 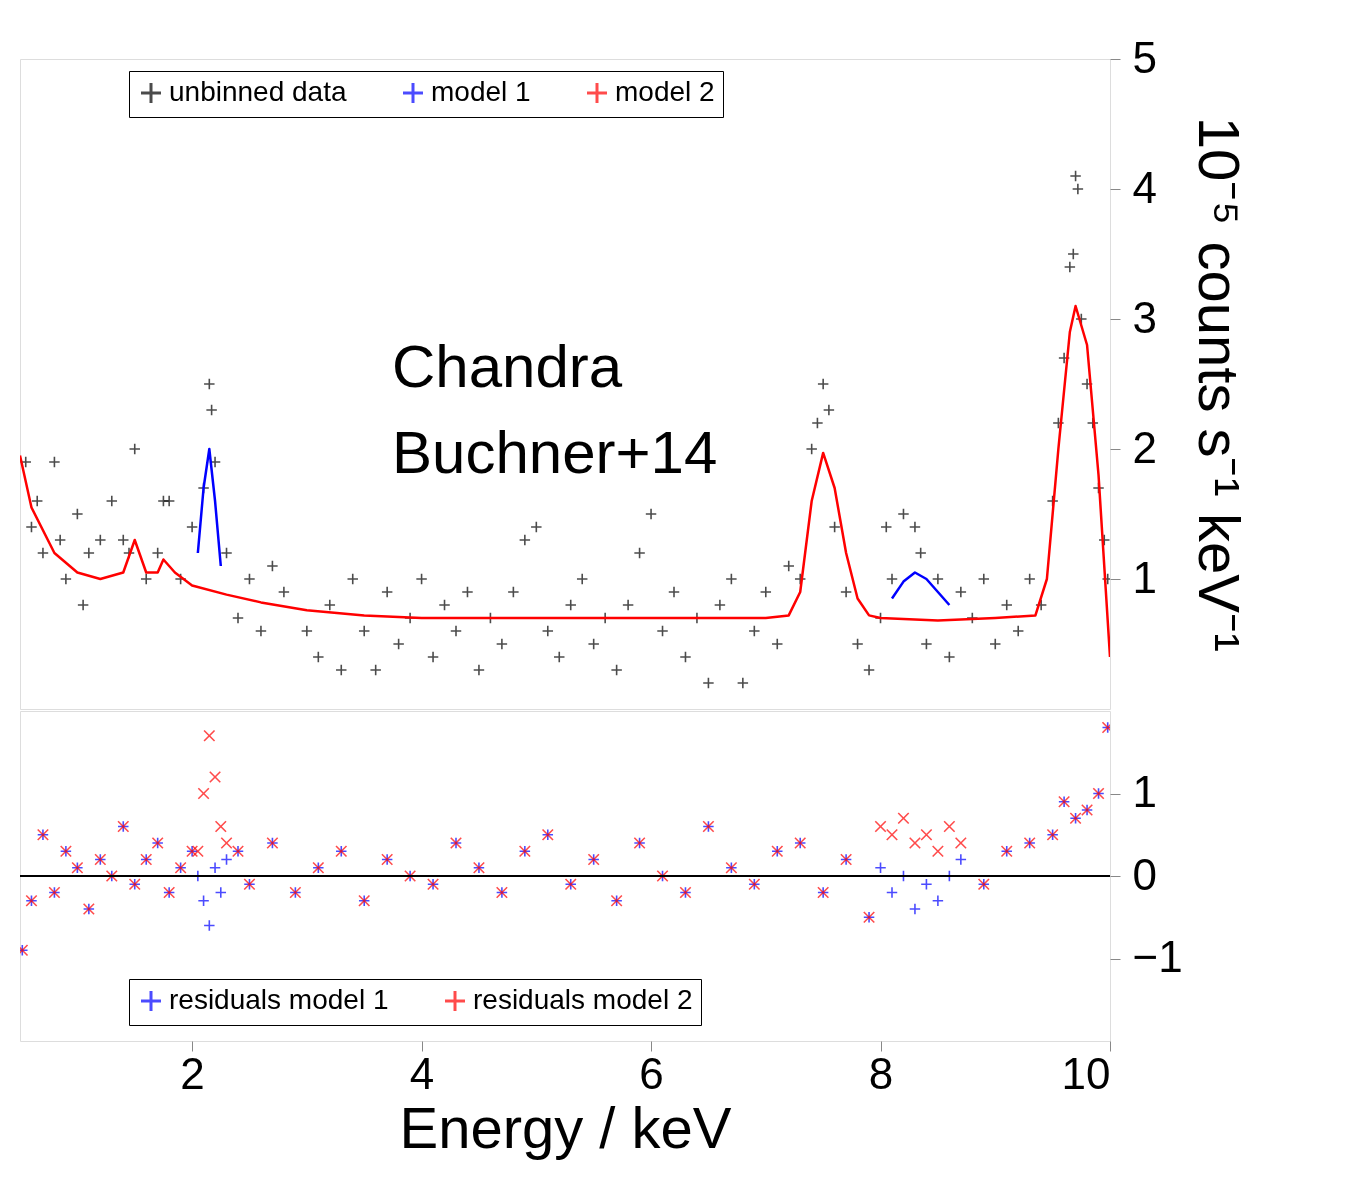 What do you see at coordinates (279, 999) in the screenshot?
I see `legend-label: residuals model 1` at bounding box center [279, 999].